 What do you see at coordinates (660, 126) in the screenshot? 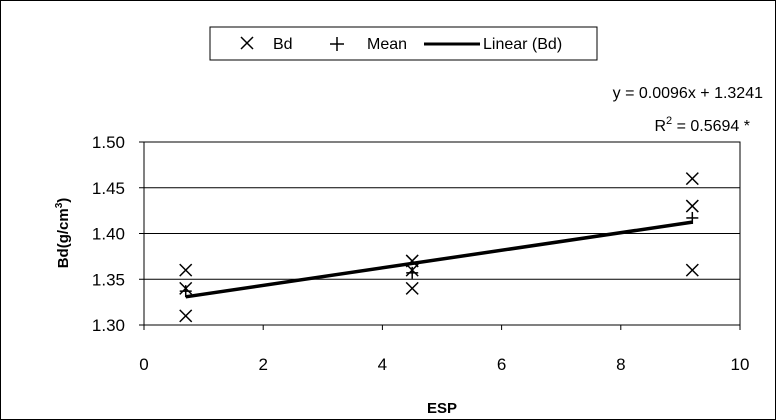
I see `r-squared-prefix: R` at bounding box center [660, 126].